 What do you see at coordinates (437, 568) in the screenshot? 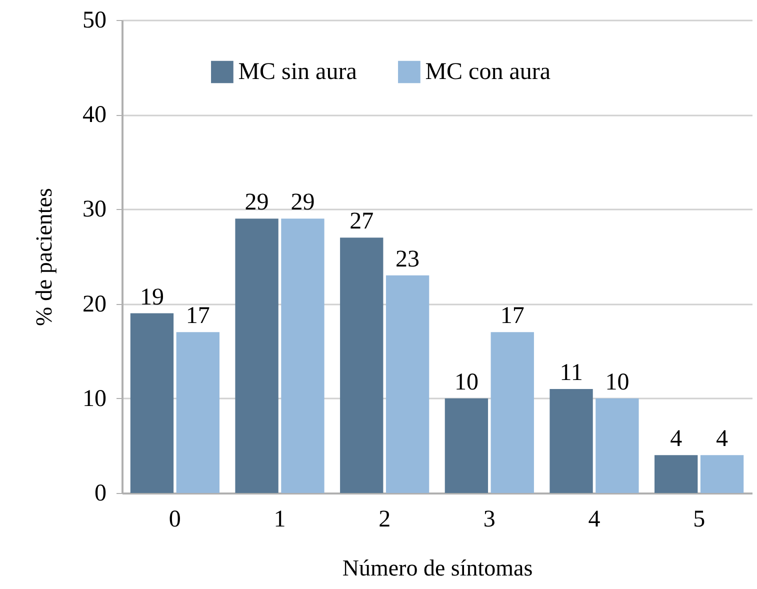
I see `x-axis-title: Número de síntomas` at bounding box center [437, 568].